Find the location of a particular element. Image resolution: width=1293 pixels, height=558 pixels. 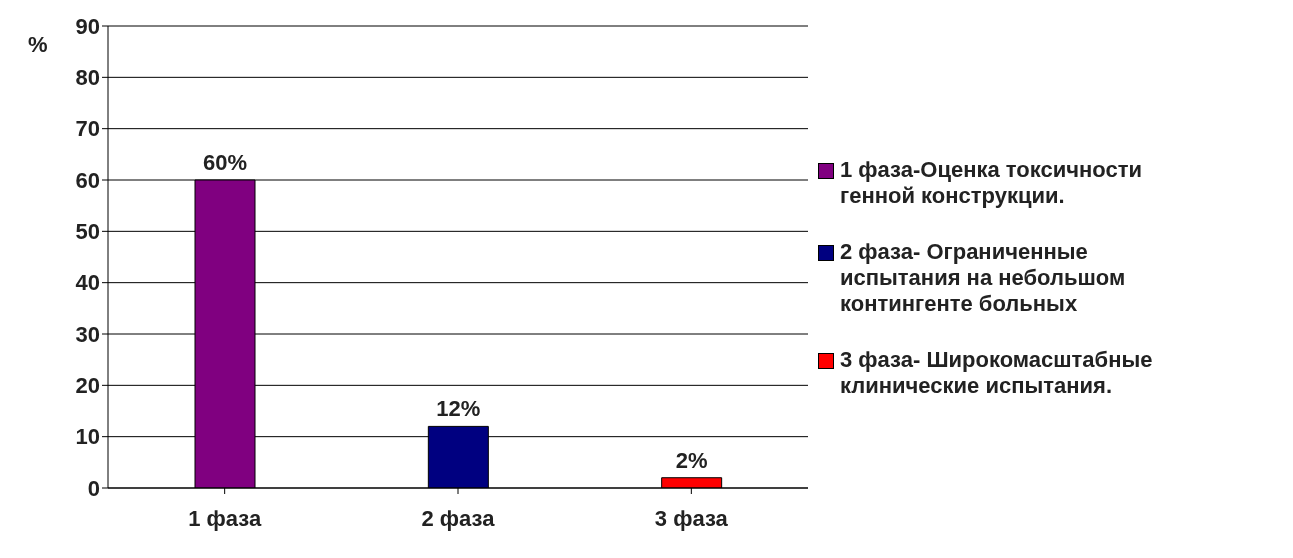

y-tick-label: 80 is located at coordinates (87, 78).